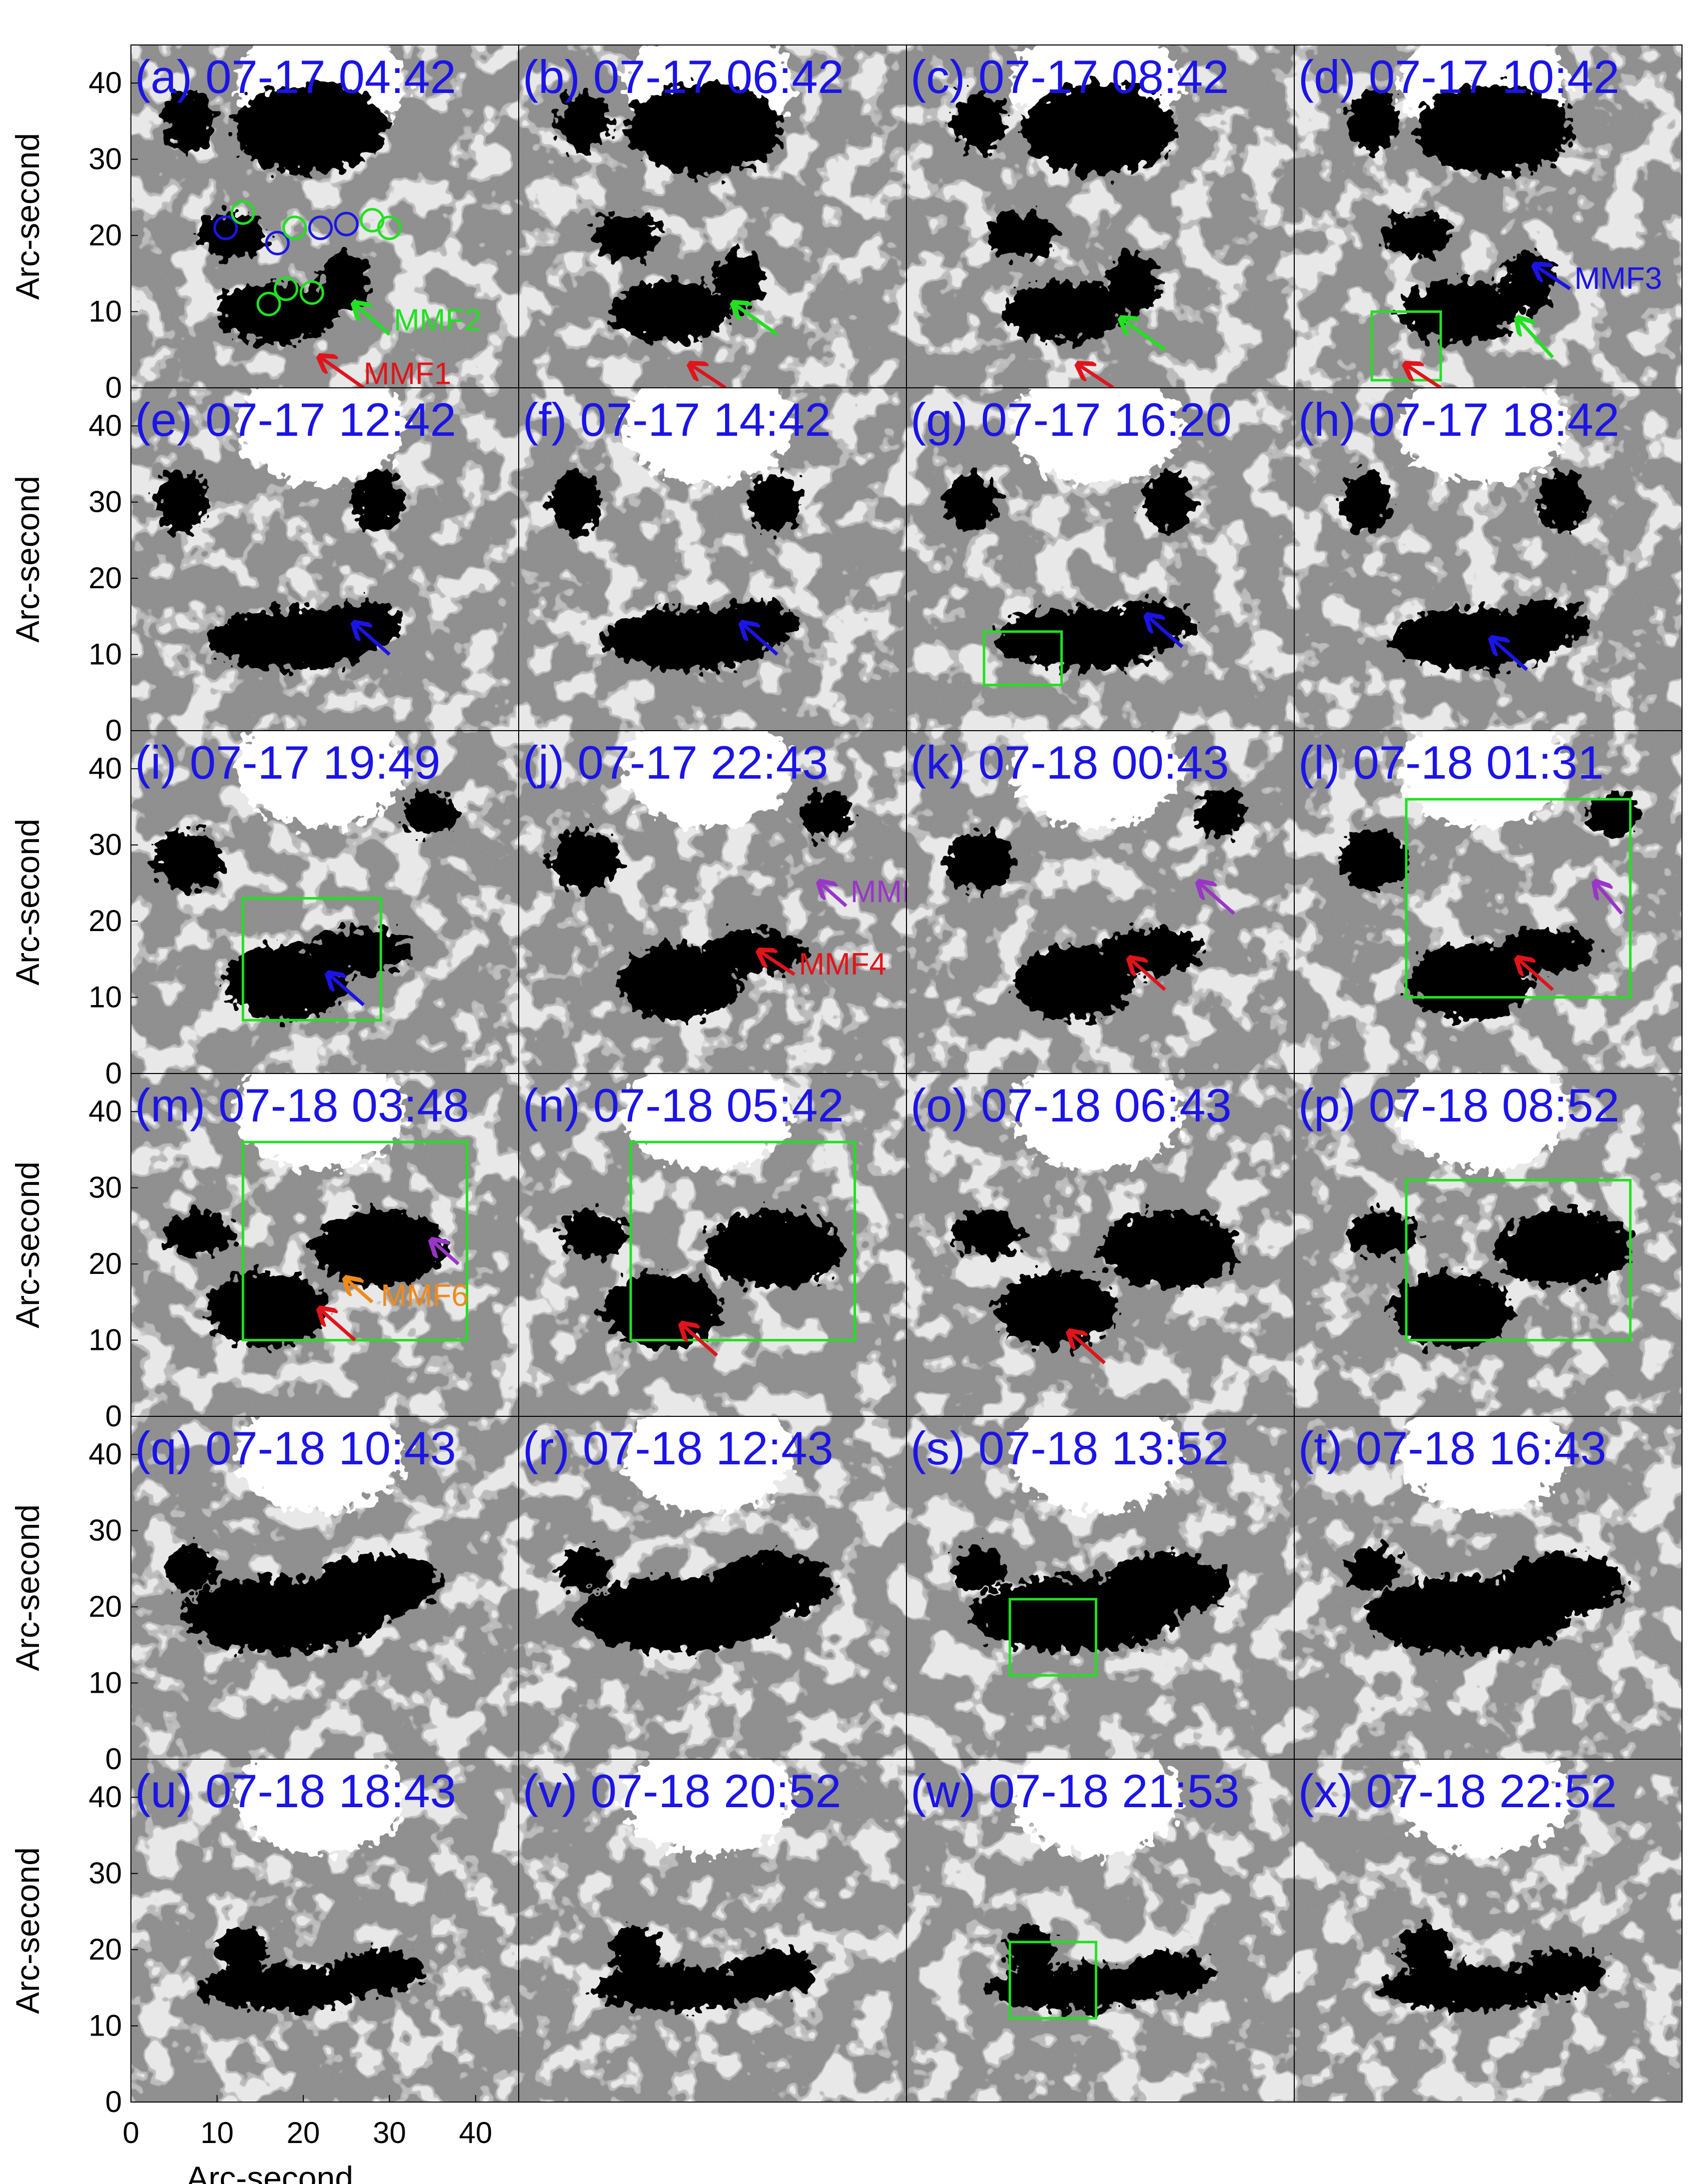  Describe the element at coordinates (105, 1187) in the screenshot. I see `y-tick-label: 30` at that location.